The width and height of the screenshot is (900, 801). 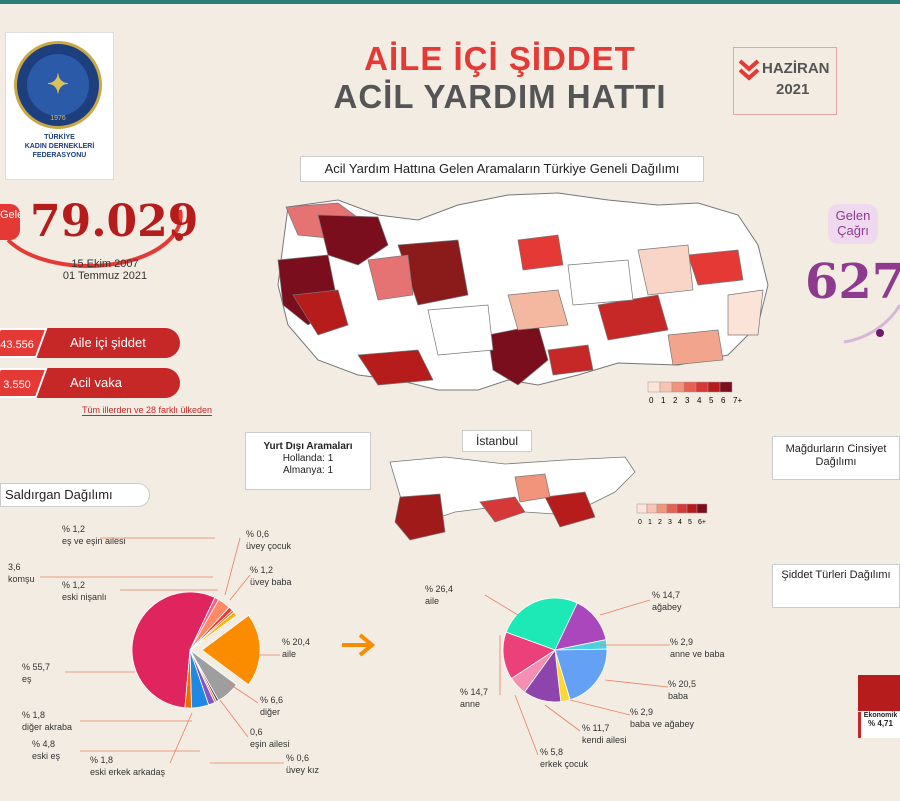 I want to click on region-gaziantep, so click(x=570, y=360).